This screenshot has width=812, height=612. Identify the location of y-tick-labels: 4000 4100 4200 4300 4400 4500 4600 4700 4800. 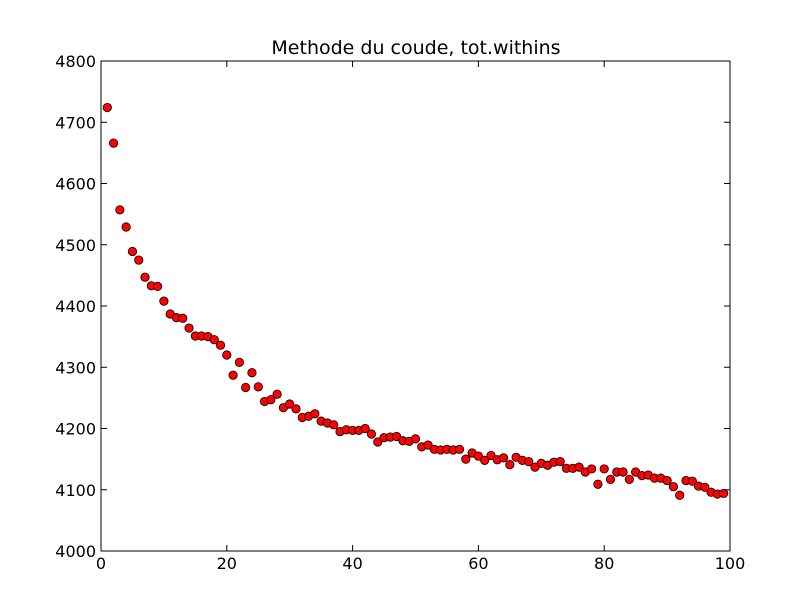
(75, 306).